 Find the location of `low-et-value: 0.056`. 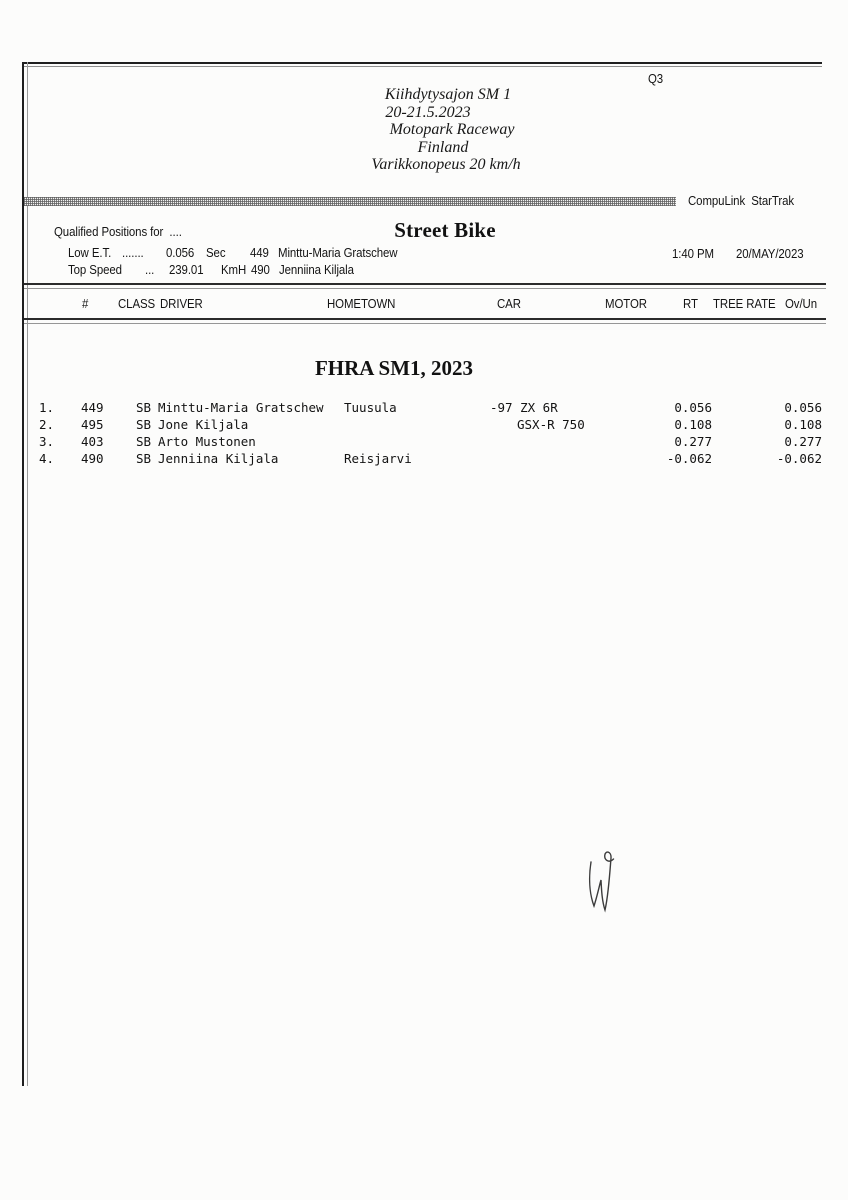

low-et-value: 0.056 is located at coordinates (180, 252).